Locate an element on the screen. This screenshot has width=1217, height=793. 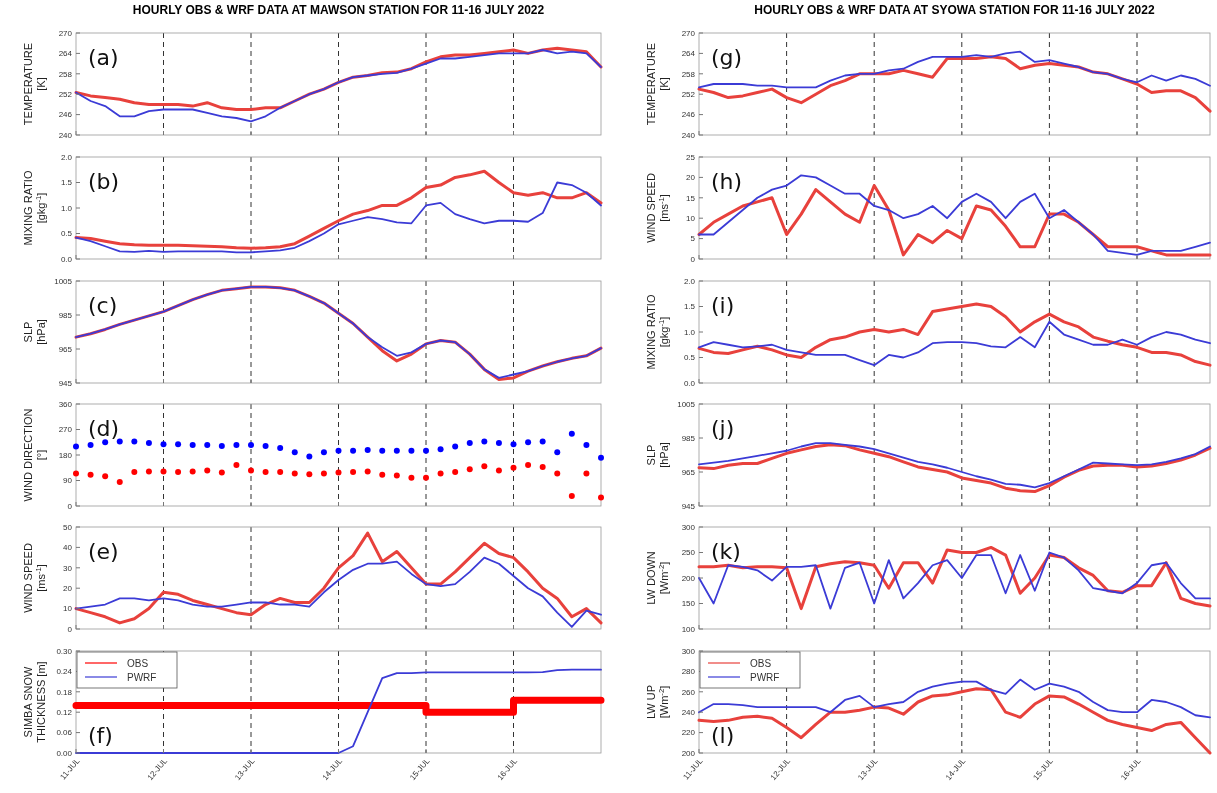
y-tick-label: 25 is located at coordinates (691, 157).